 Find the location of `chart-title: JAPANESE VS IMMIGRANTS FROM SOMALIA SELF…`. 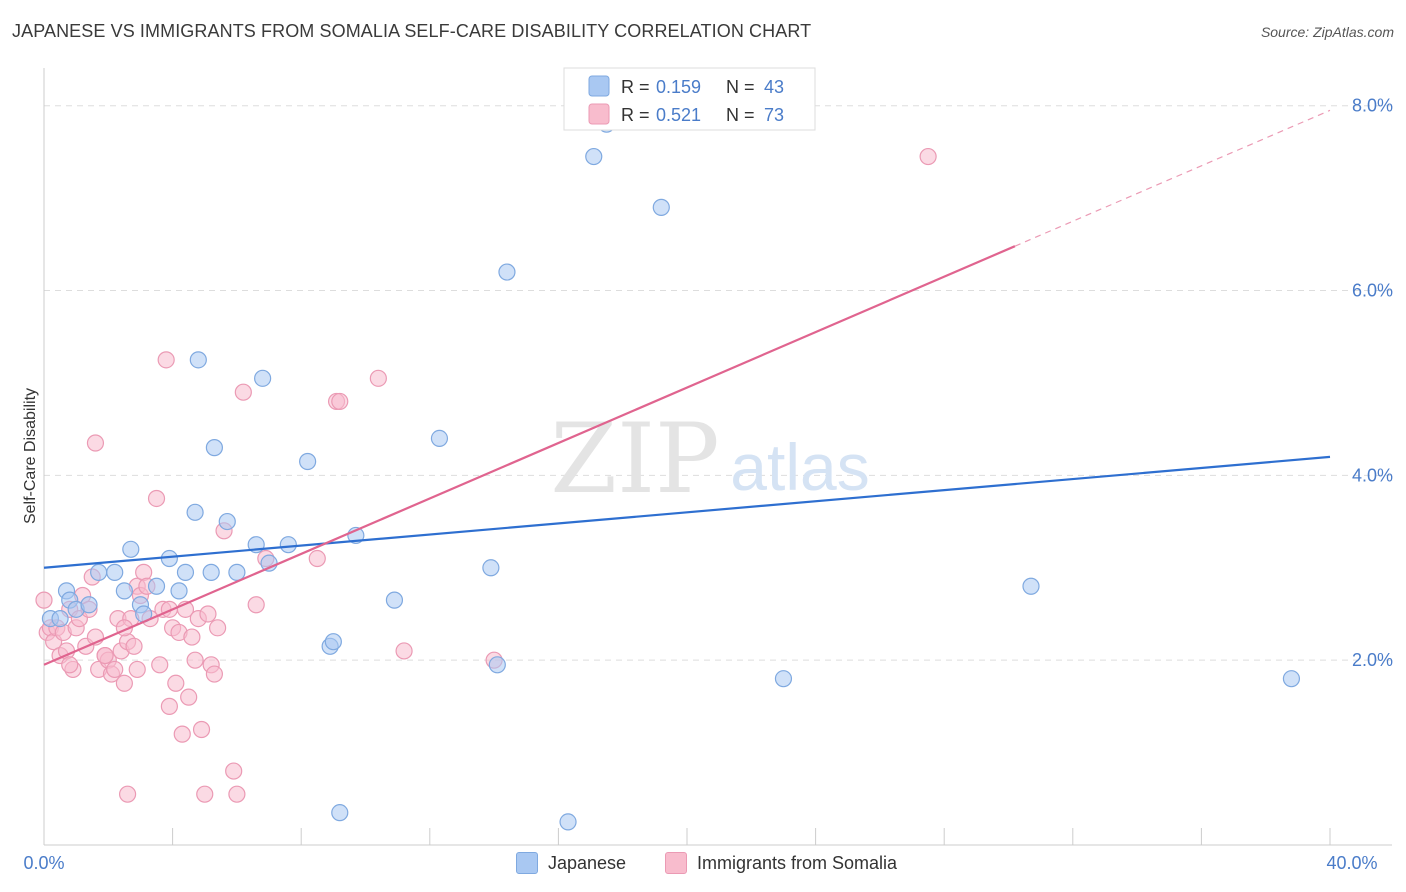

chart-title: JAPANESE VS IMMIGRANTS FROM SOMALIA SELF… is located at coordinates (412, 31).